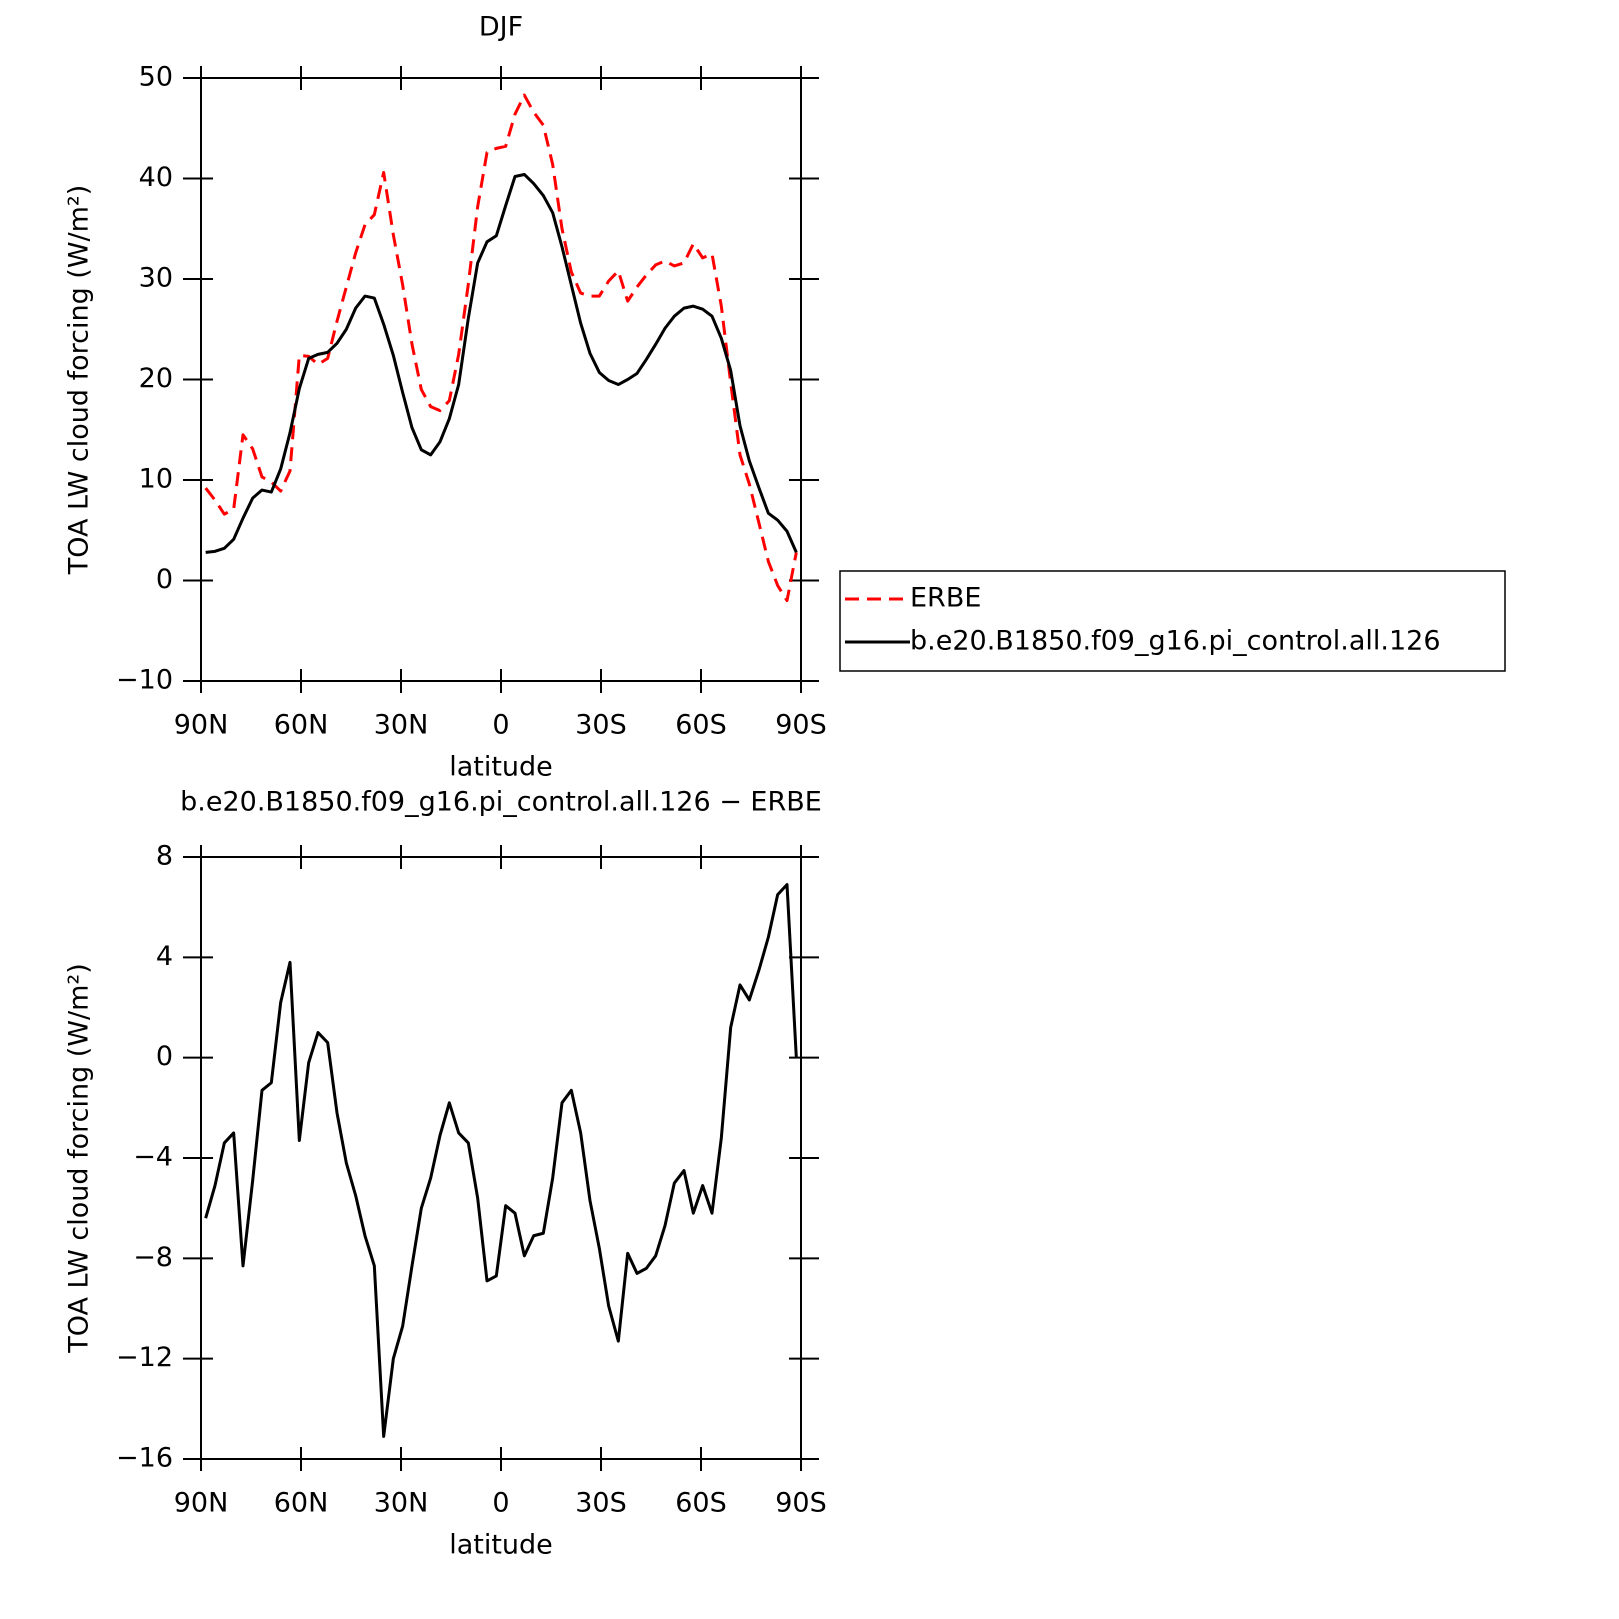 The image size is (1619, 1619). I want to click on y-tick-label: 4, so click(164, 956).